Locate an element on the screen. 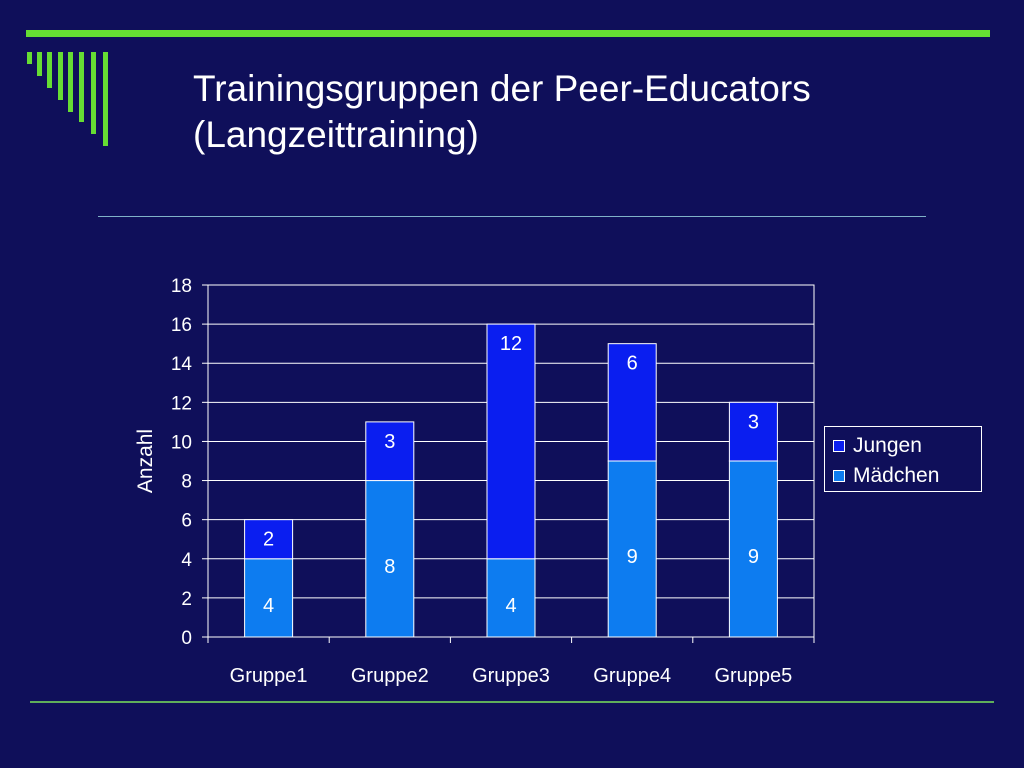 The width and height of the screenshot is (1024, 768). x-tick-label: Gruppe3 is located at coordinates (511, 676).